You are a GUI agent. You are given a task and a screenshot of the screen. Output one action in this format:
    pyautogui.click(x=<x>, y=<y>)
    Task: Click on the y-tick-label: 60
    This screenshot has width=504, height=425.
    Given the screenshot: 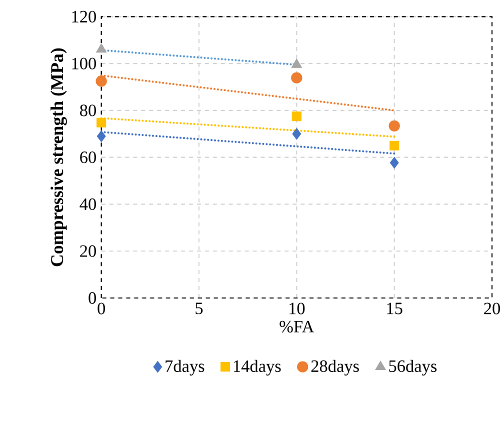 What is the action you would take?
    pyautogui.click(x=88, y=158)
    